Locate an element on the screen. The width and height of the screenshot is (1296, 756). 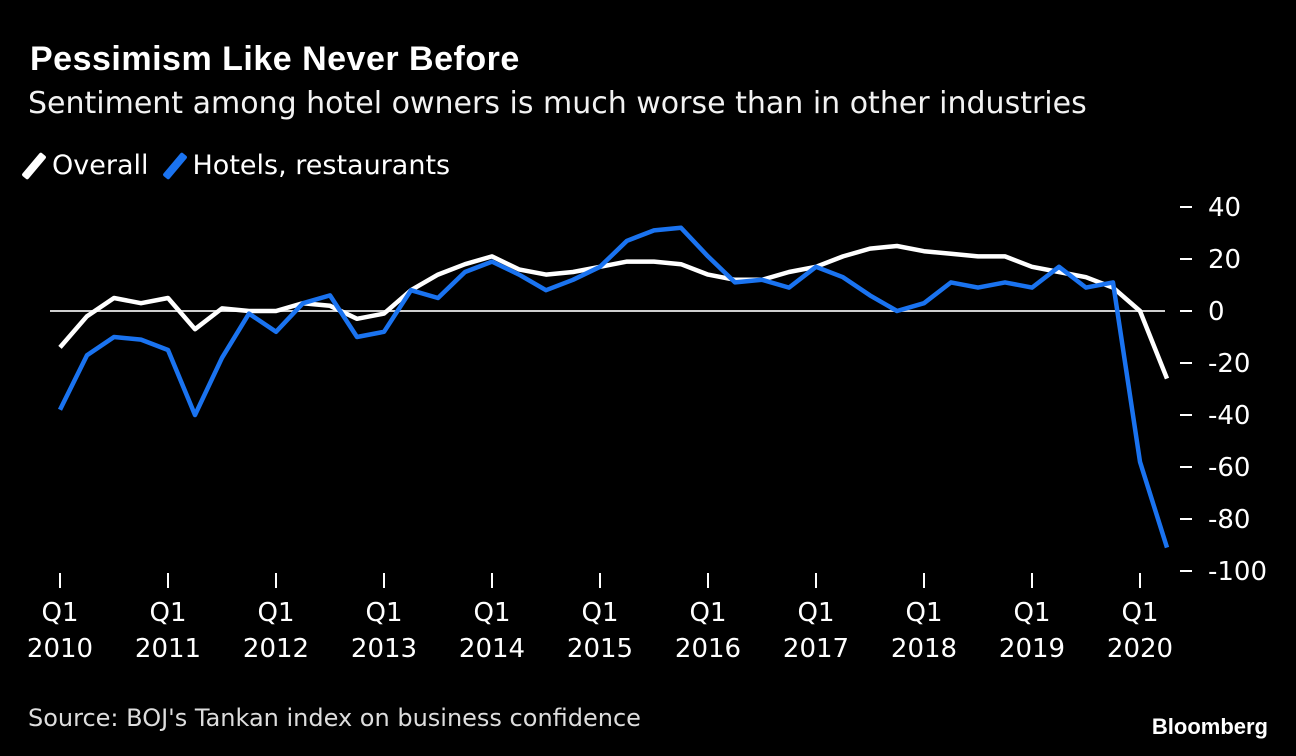
x-tick-year: 2013 is located at coordinates (384, 649).